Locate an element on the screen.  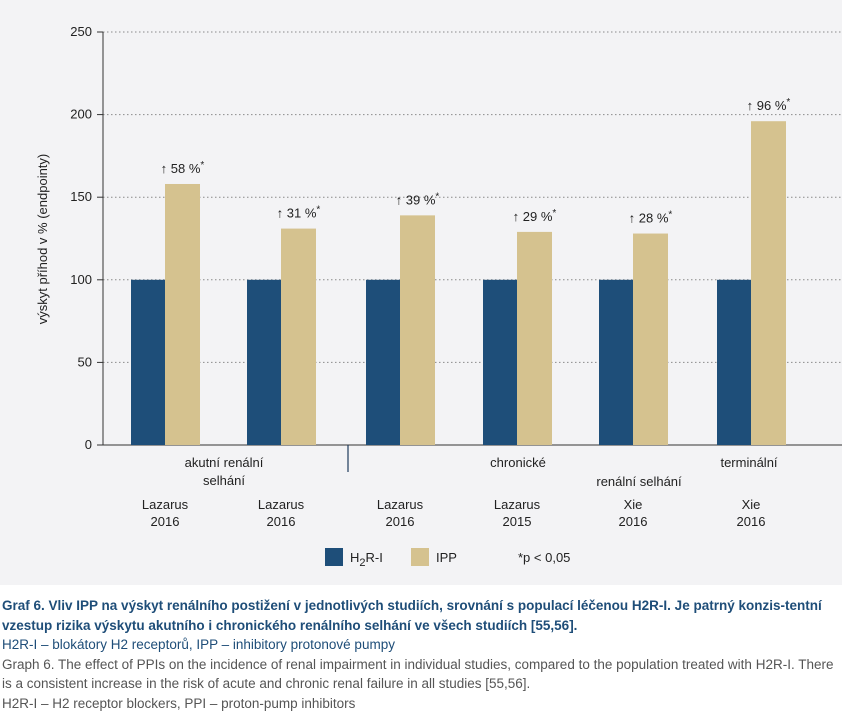
group-label: chronické is located at coordinates (518, 462).